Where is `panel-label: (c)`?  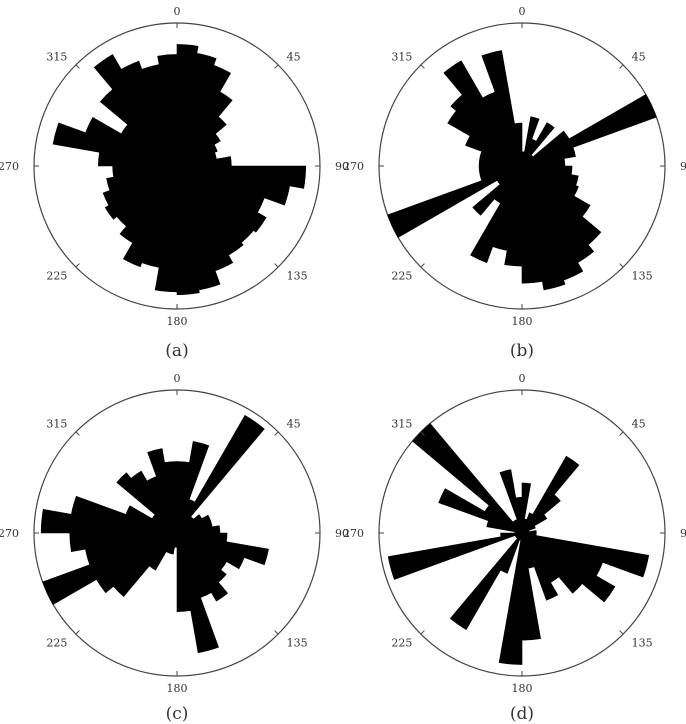 panel-label: (c) is located at coordinates (177, 714).